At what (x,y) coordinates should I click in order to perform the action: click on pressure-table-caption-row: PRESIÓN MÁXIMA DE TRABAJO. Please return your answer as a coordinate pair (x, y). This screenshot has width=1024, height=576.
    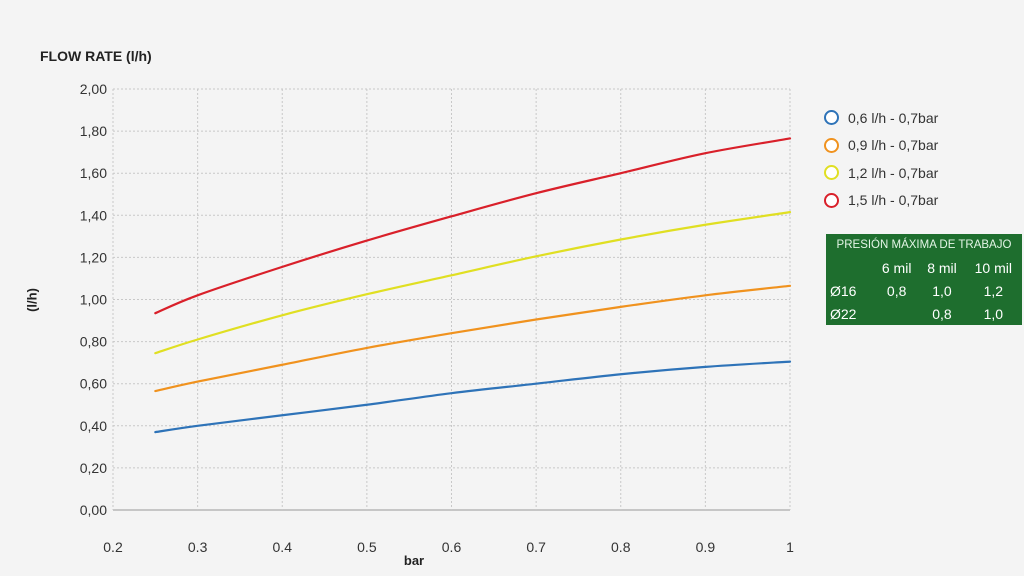
    Looking at the image, I should click on (924, 245).